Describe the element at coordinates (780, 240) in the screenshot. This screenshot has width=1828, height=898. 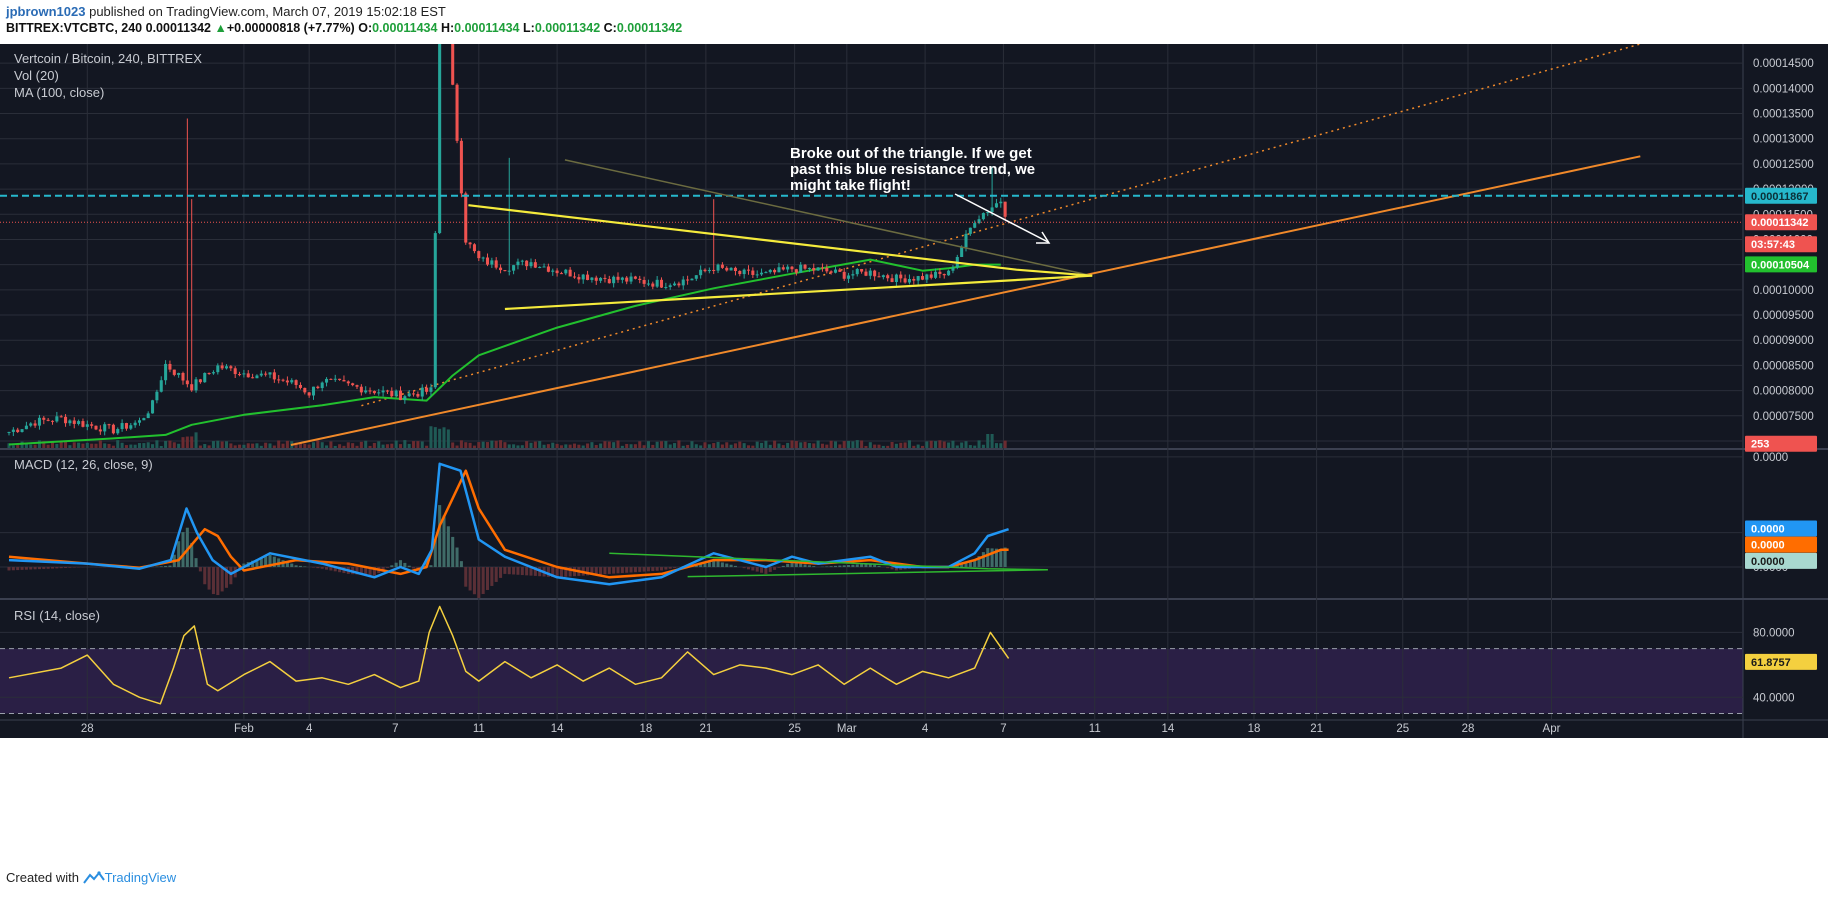
I see `triangle-upper-line` at that location.